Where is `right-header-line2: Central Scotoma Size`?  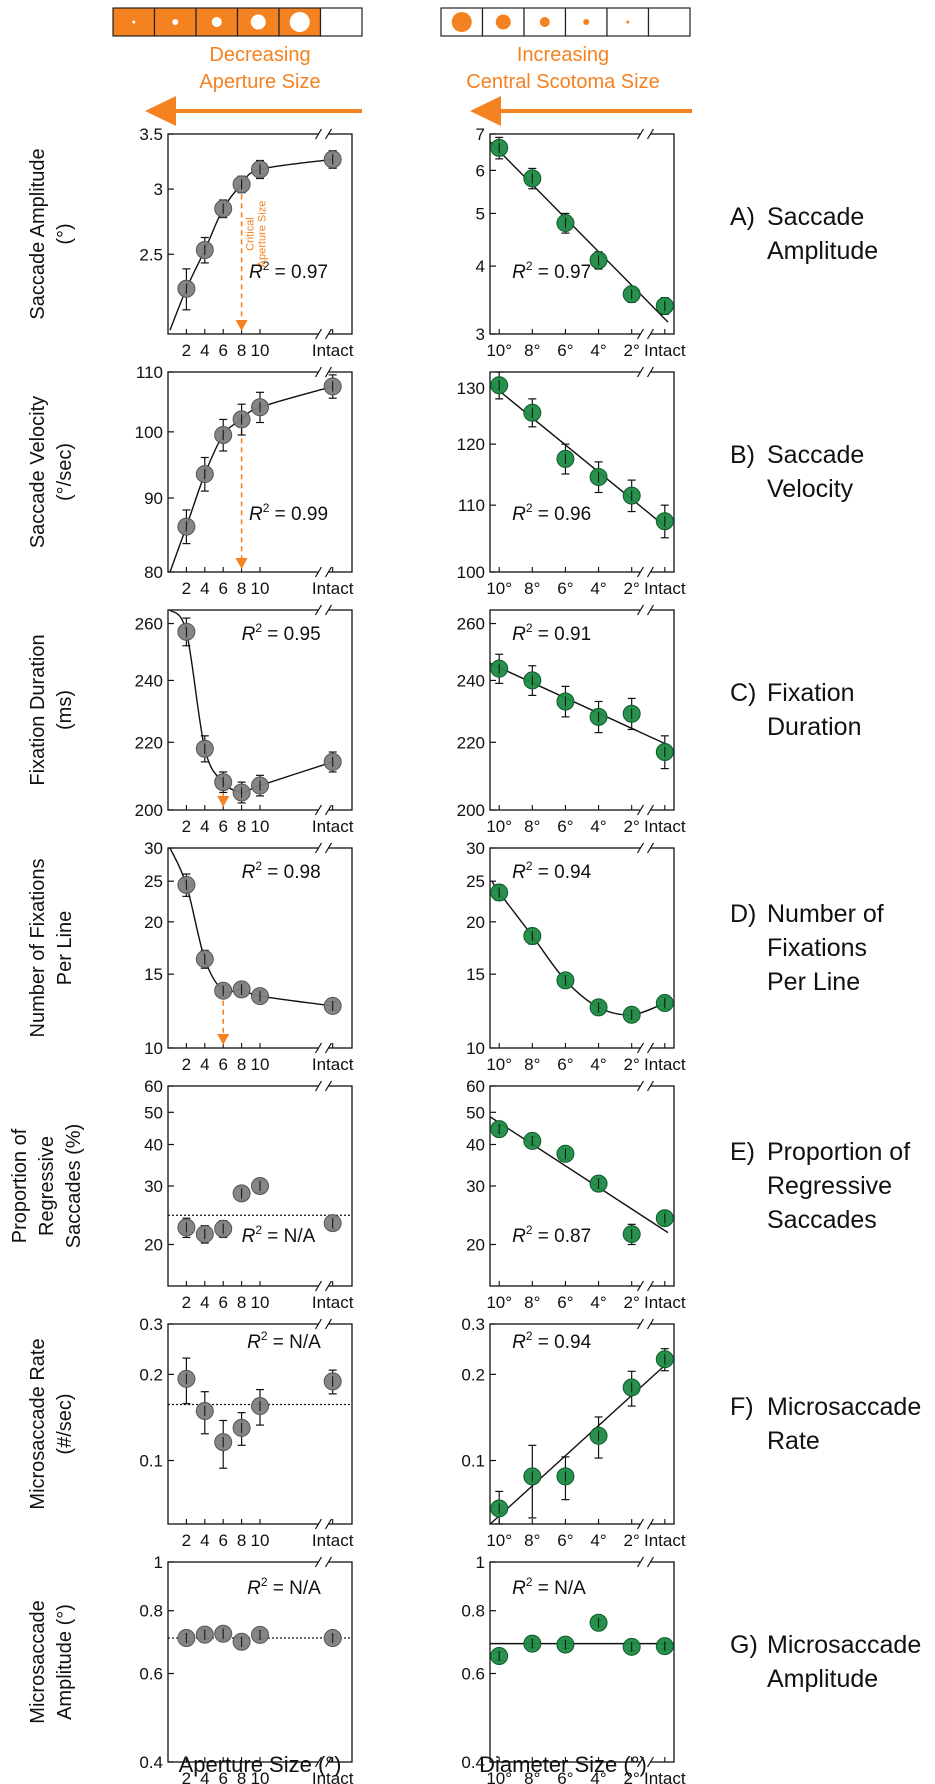
right-header-line2: Central Scotoma Size is located at coordinates (562, 82).